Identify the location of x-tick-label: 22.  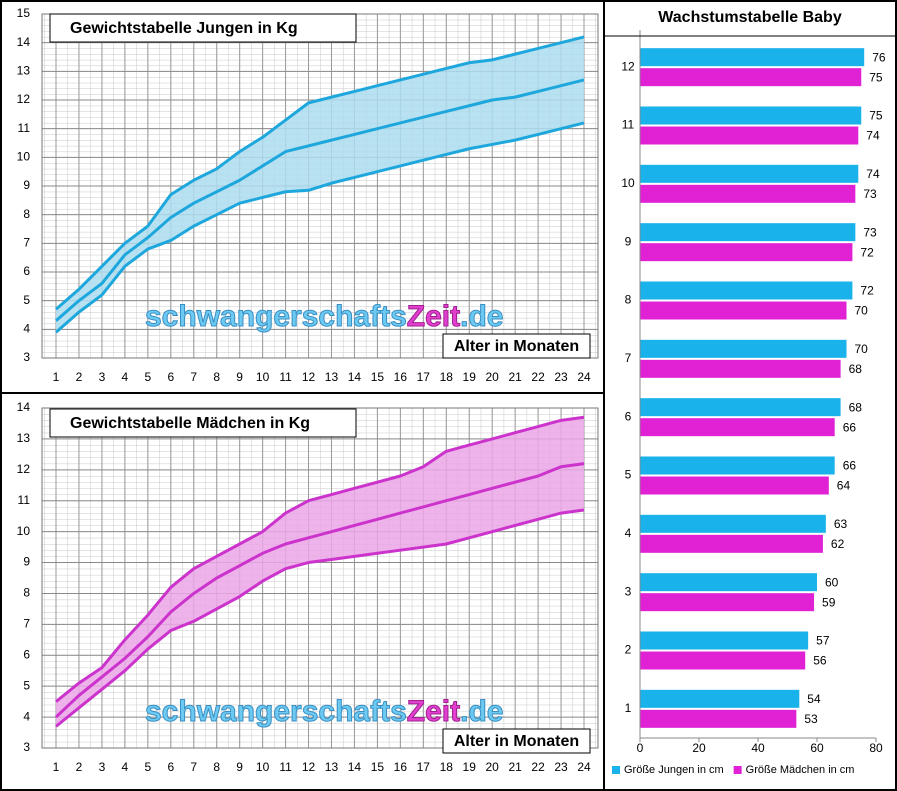
(538, 767).